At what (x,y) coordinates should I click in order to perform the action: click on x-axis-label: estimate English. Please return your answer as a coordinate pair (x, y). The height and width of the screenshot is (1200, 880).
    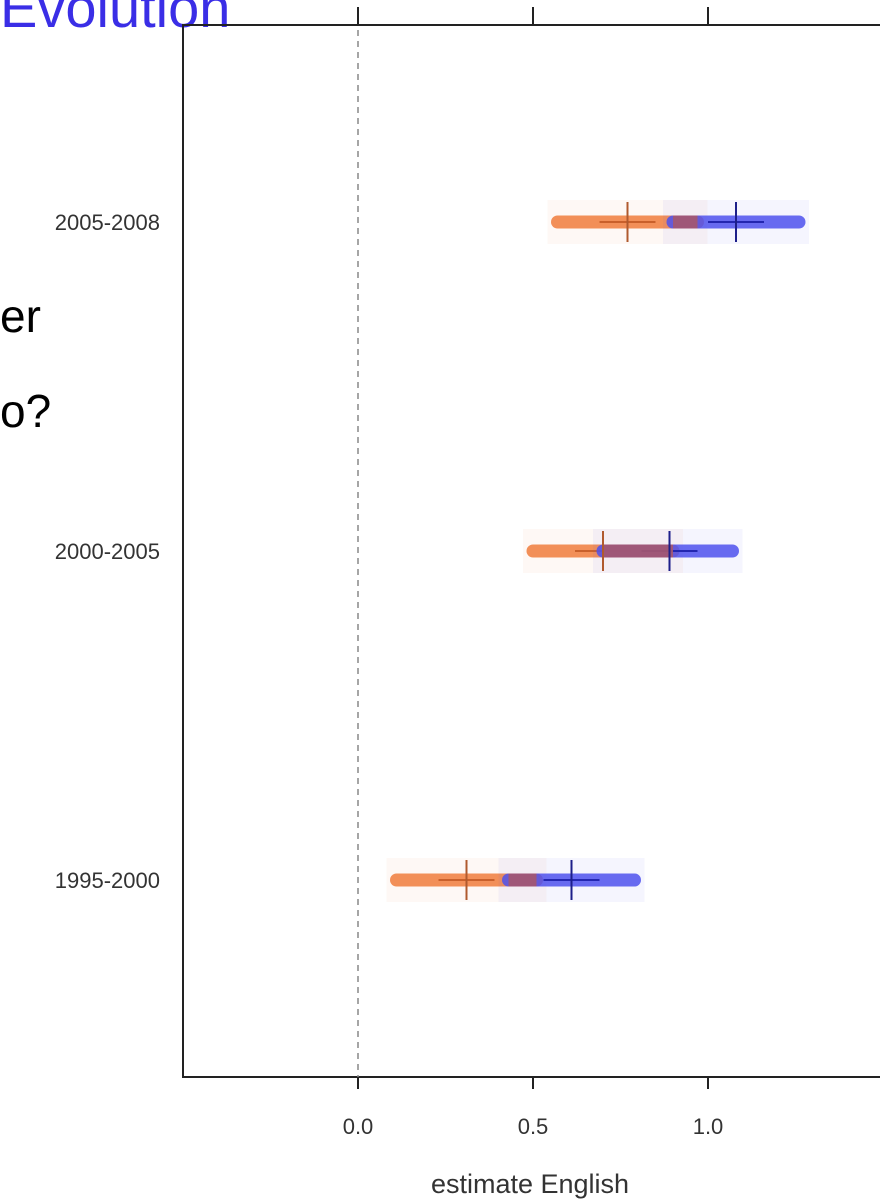
    Looking at the image, I should click on (530, 1184).